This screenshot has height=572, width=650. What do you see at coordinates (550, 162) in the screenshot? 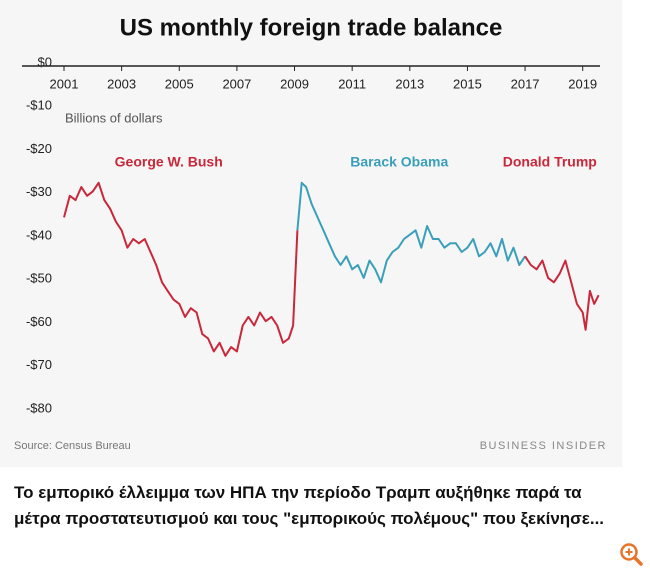
I see `series-label: Donald Trump` at bounding box center [550, 162].